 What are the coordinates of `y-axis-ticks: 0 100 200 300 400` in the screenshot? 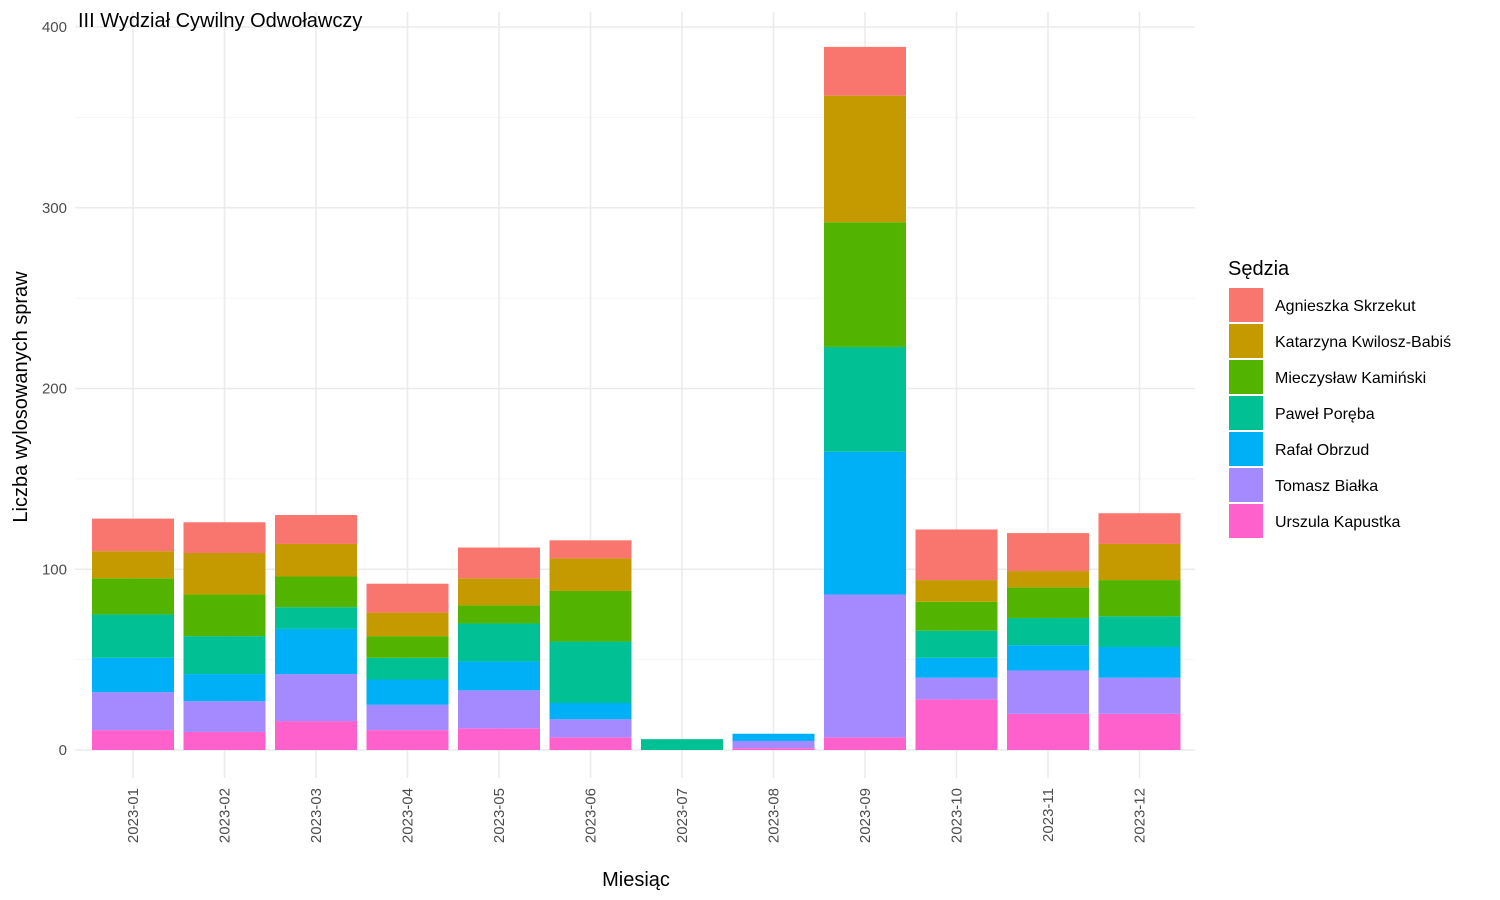 It's located at (54, 389).